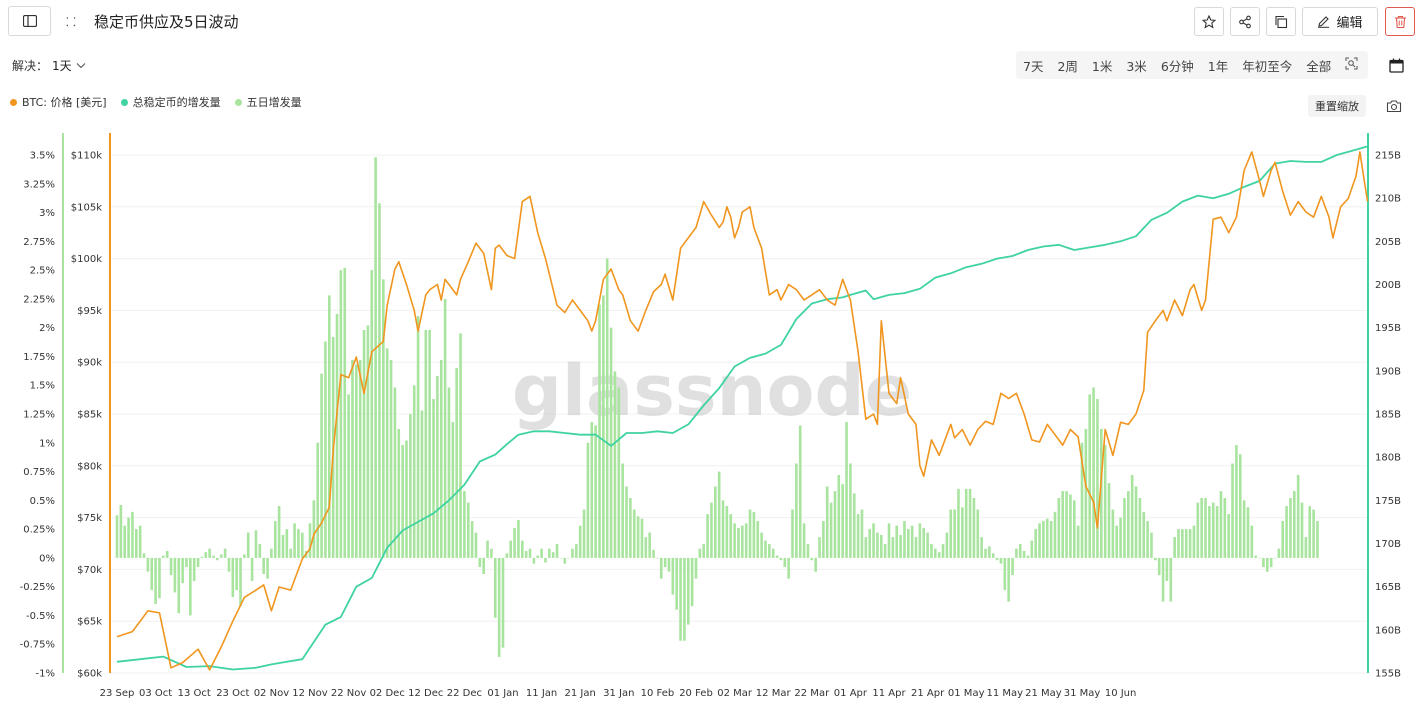 The width and height of the screenshot is (1420, 703). Describe the element at coordinates (1337, 106) in the screenshot. I see `reset-zoom-button: 重置缩放` at that location.